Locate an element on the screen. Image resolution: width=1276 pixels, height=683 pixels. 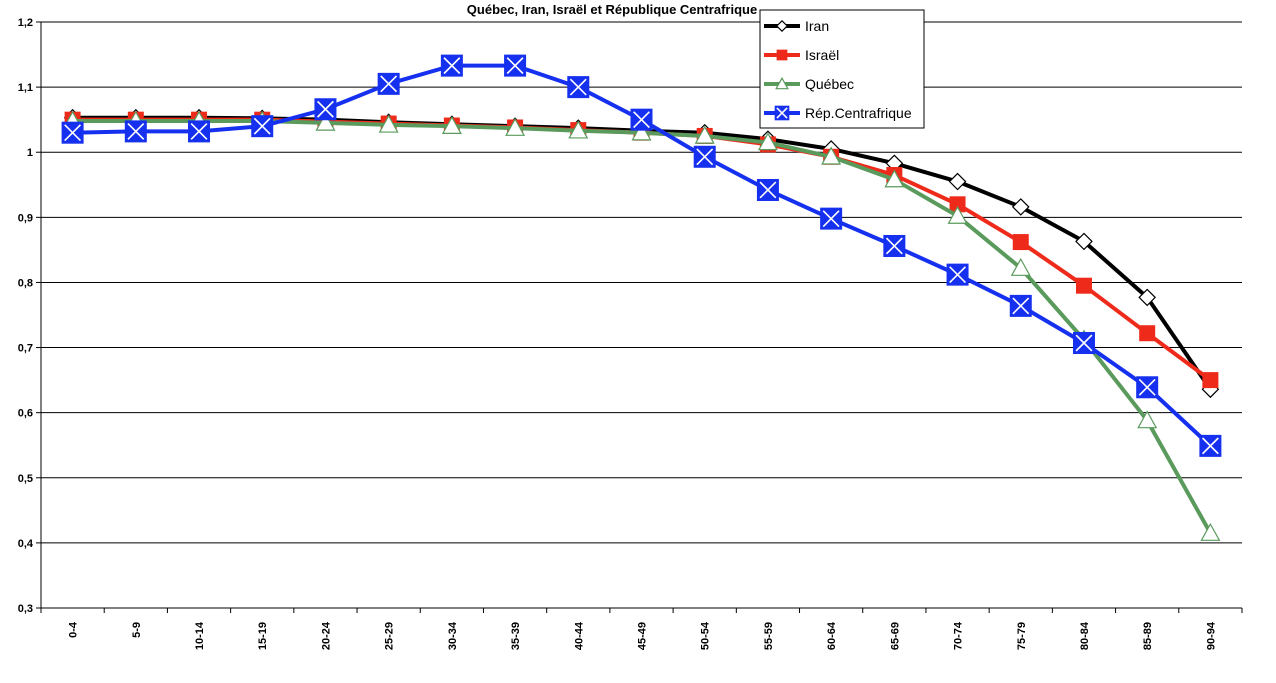
x-tick-label: 50-54 is located at coordinates (706, 635).